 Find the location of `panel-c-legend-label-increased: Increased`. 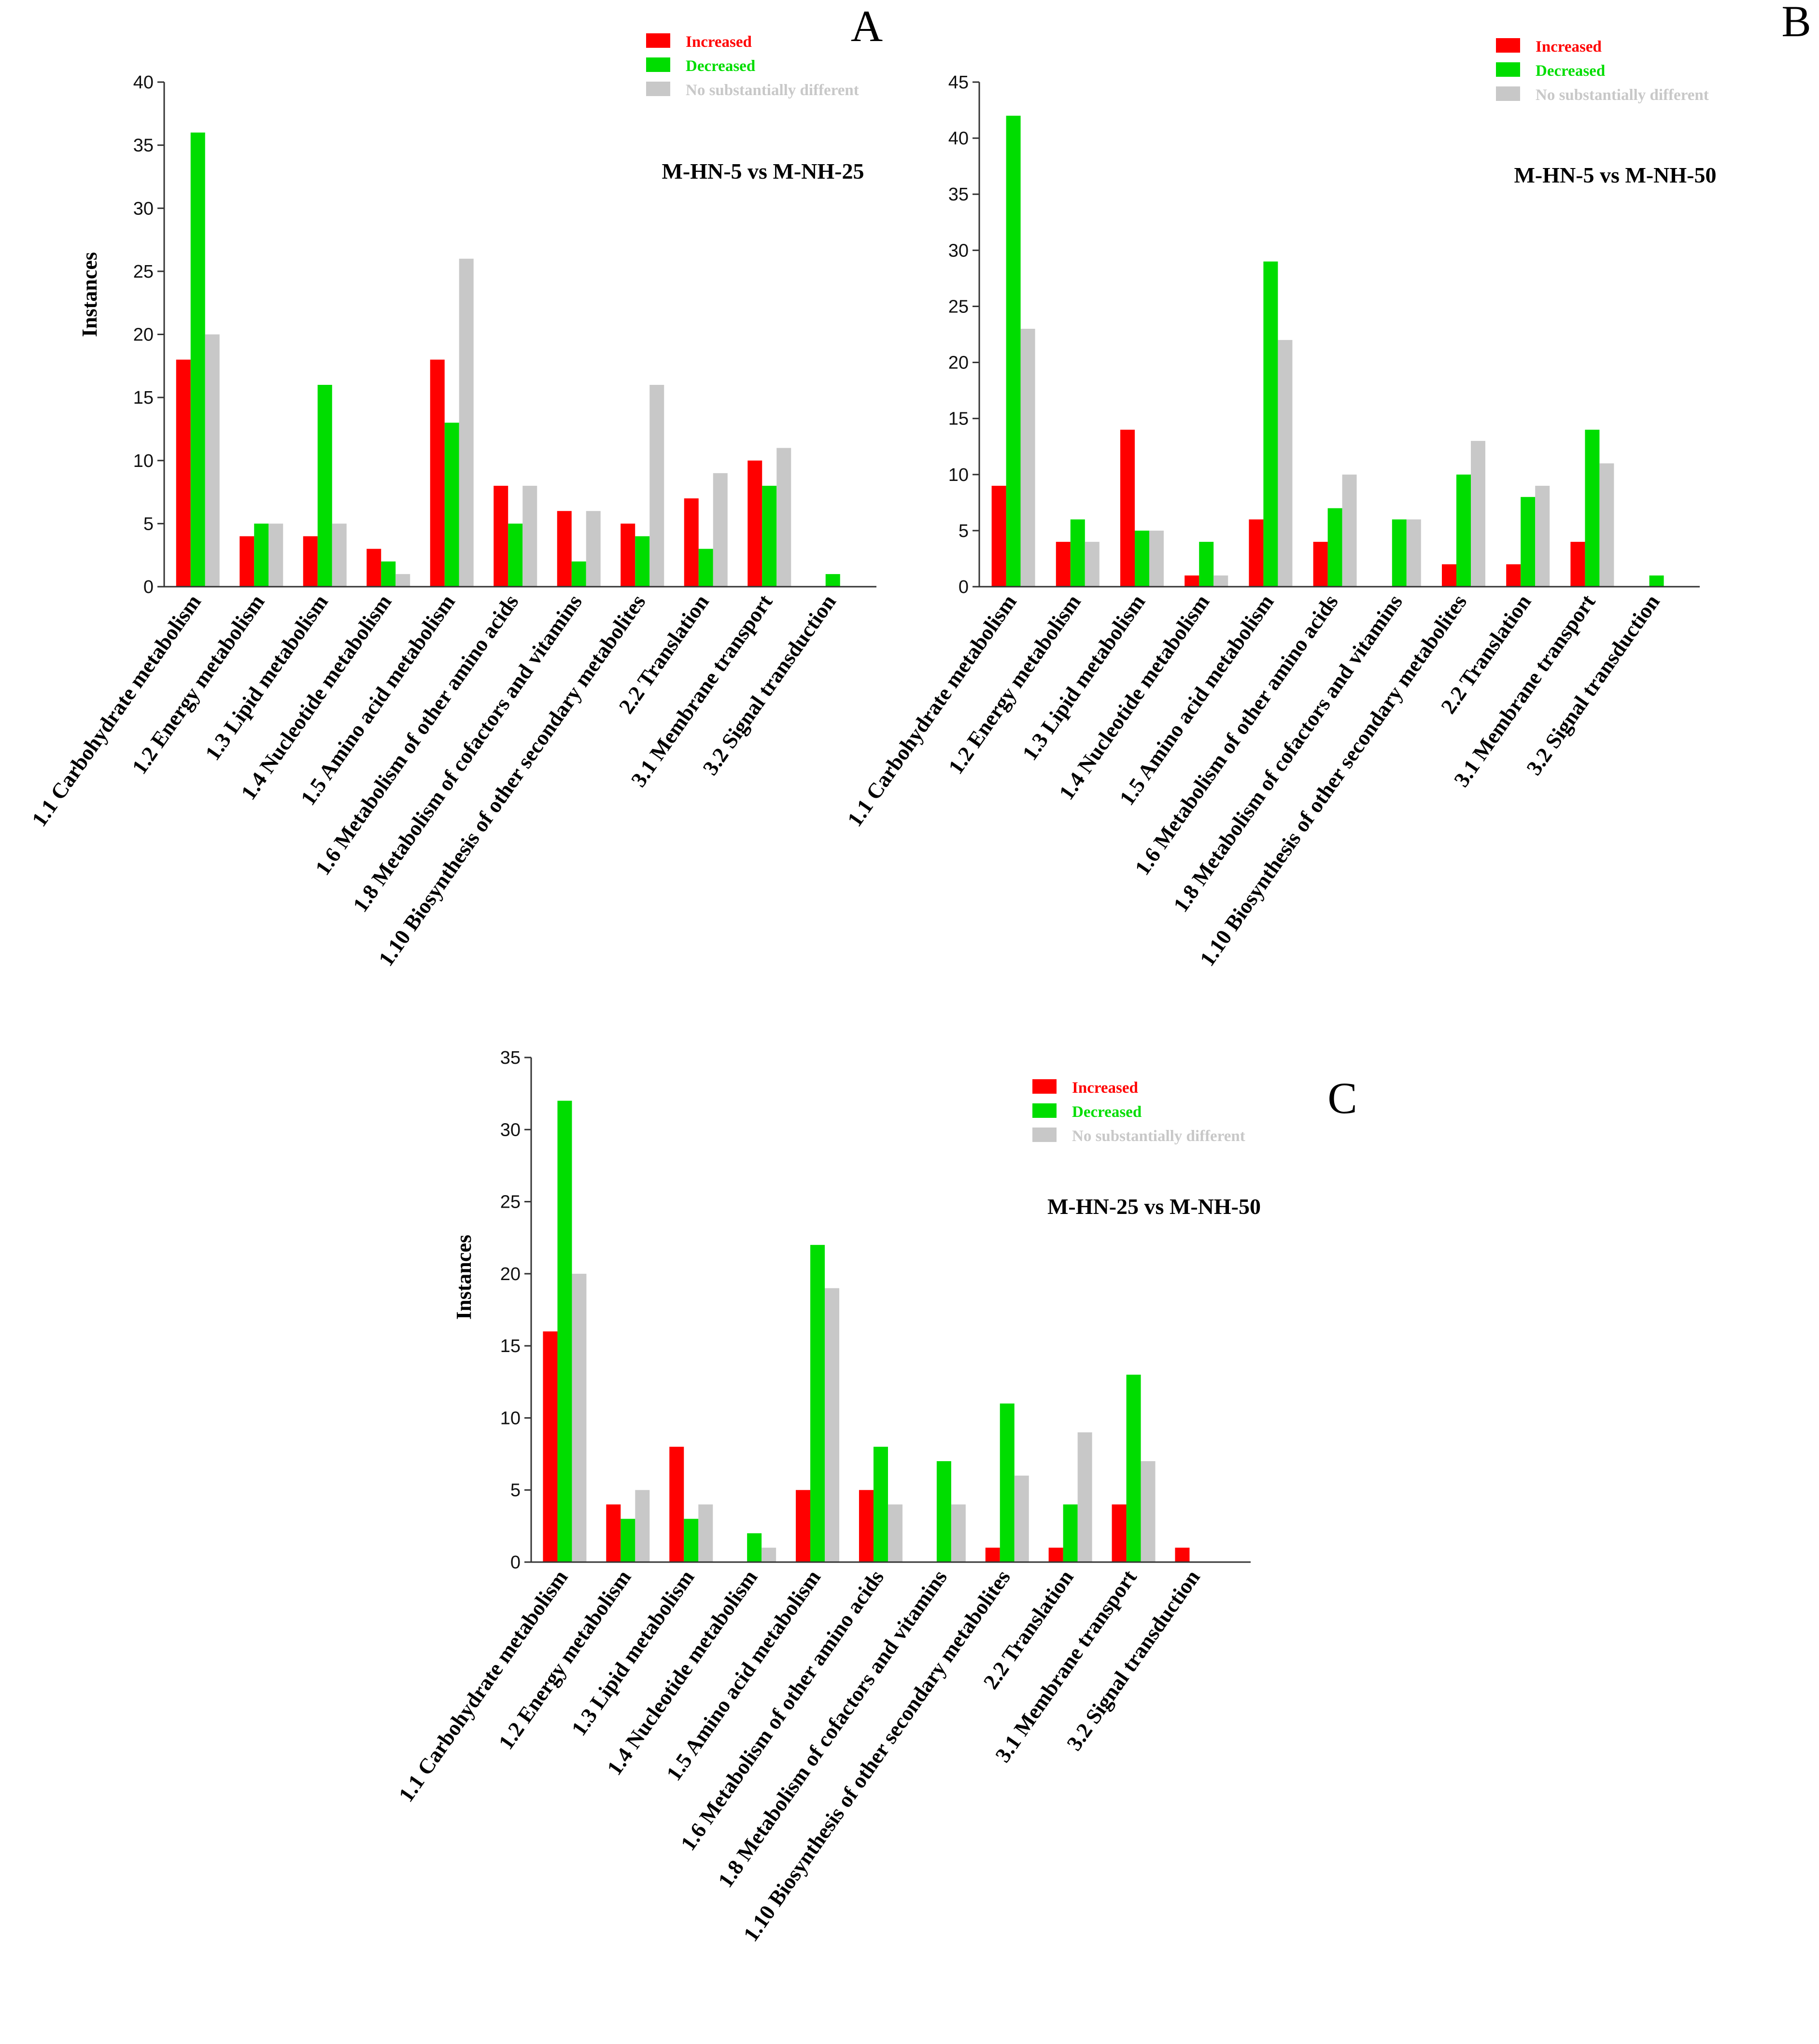

panel-c-legend-label-increased: Increased is located at coordinates (1105, 1088).